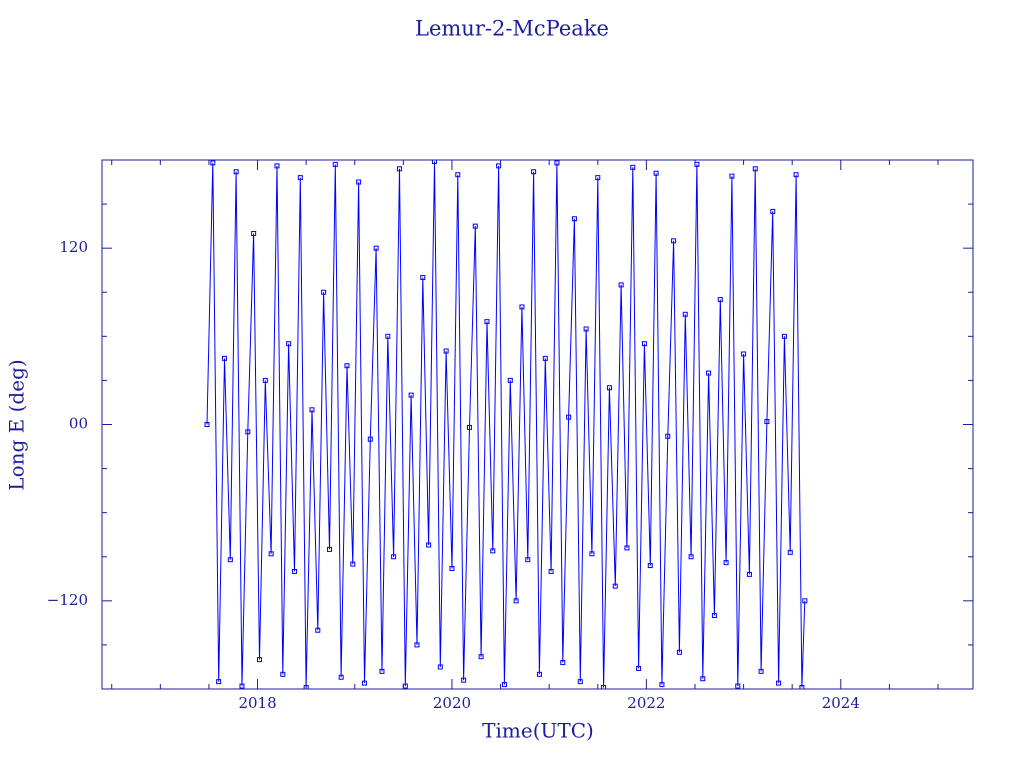  What do you see at coordinates (78, 424) in the screenshot?
I see `y-tick-label: 00` at bounding box center [78, 424].